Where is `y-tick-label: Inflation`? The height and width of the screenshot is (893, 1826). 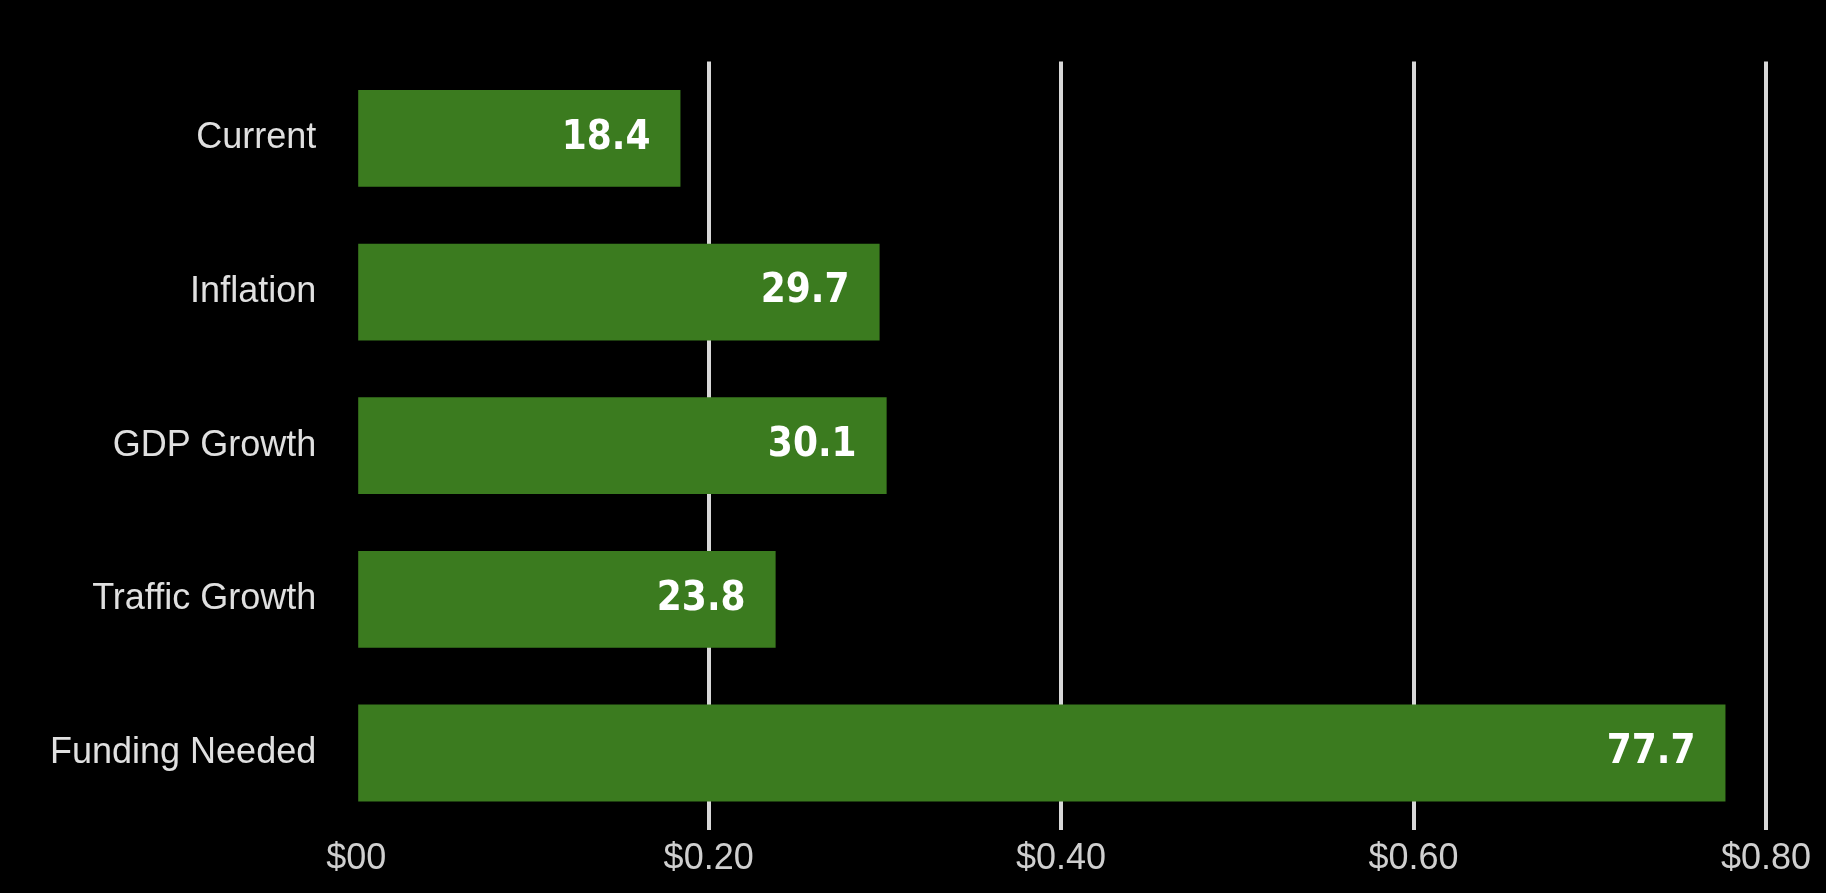
y-tick-label: Inflation is located at coordinates (253, 289).